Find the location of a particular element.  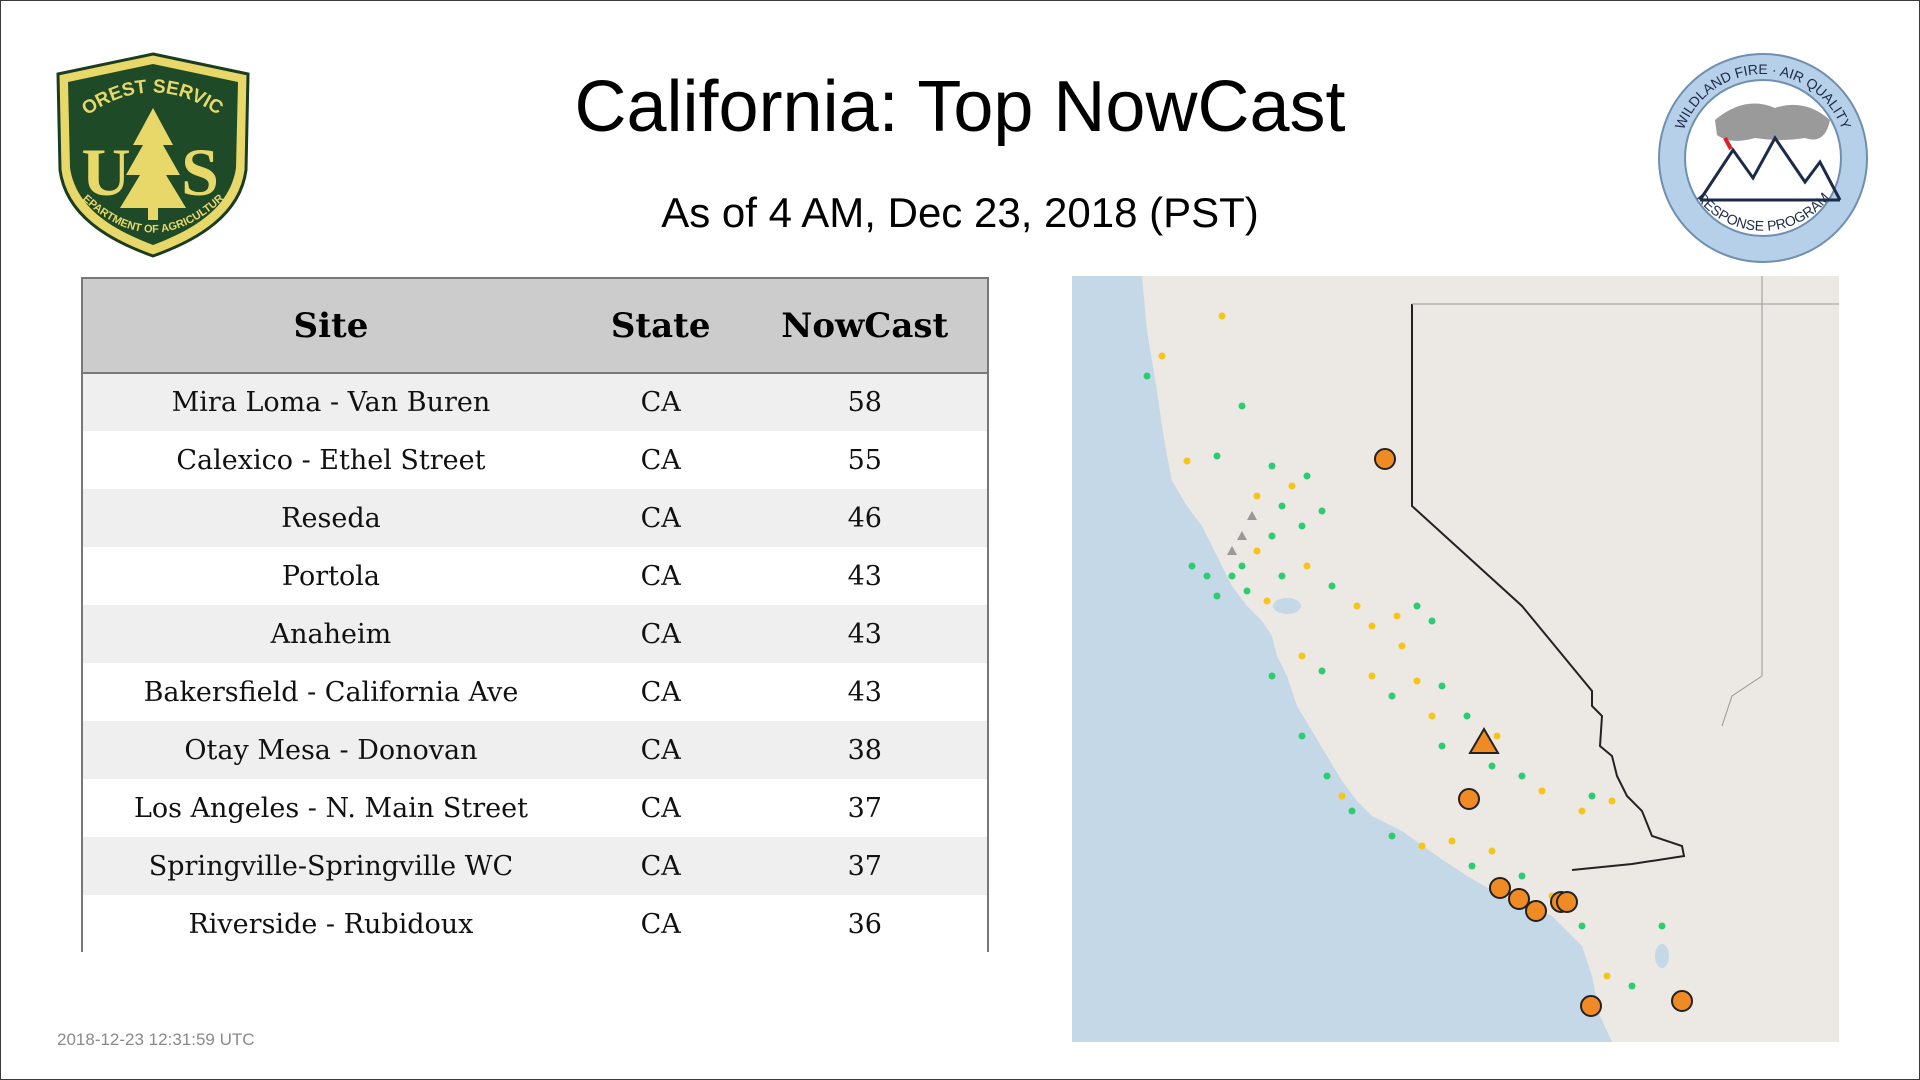

cell-site: Los Angeles - N. Main Street is located at coordinates (330, 808).